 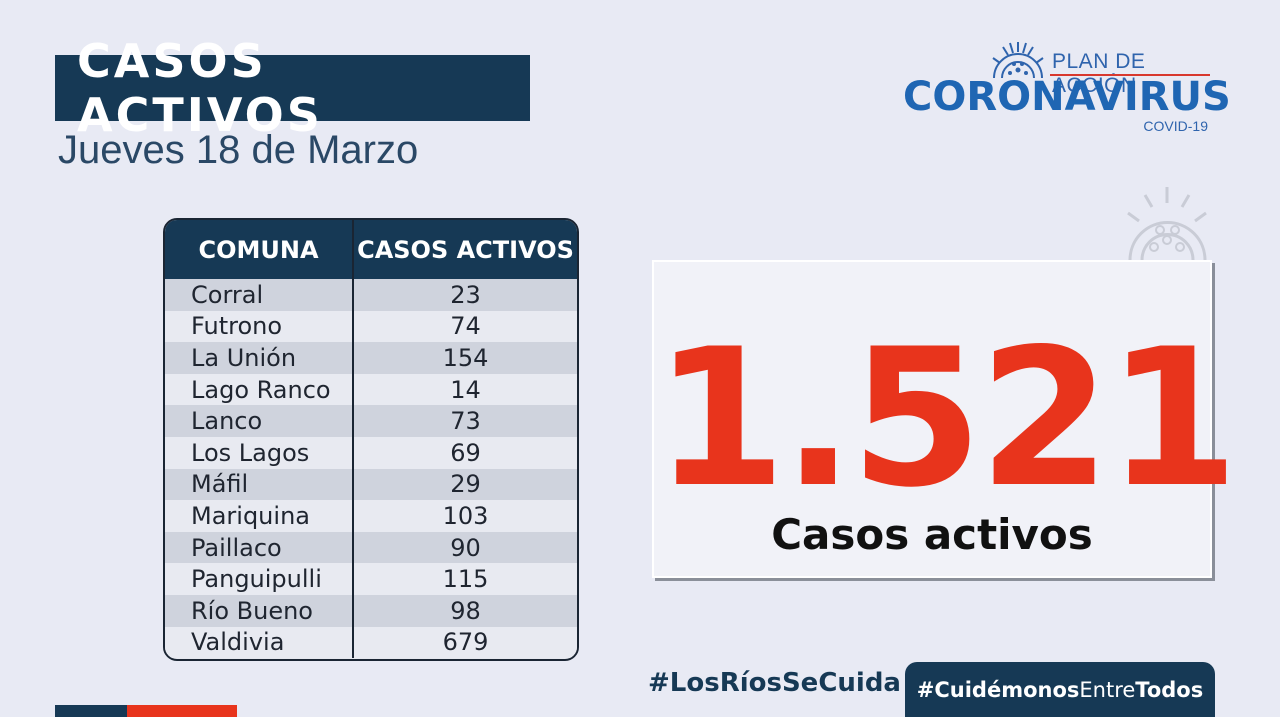 What do you see at coordinates (465, 421) in the screenshot?
I see `casos-cell: 73` at bounding box center [465, 421].